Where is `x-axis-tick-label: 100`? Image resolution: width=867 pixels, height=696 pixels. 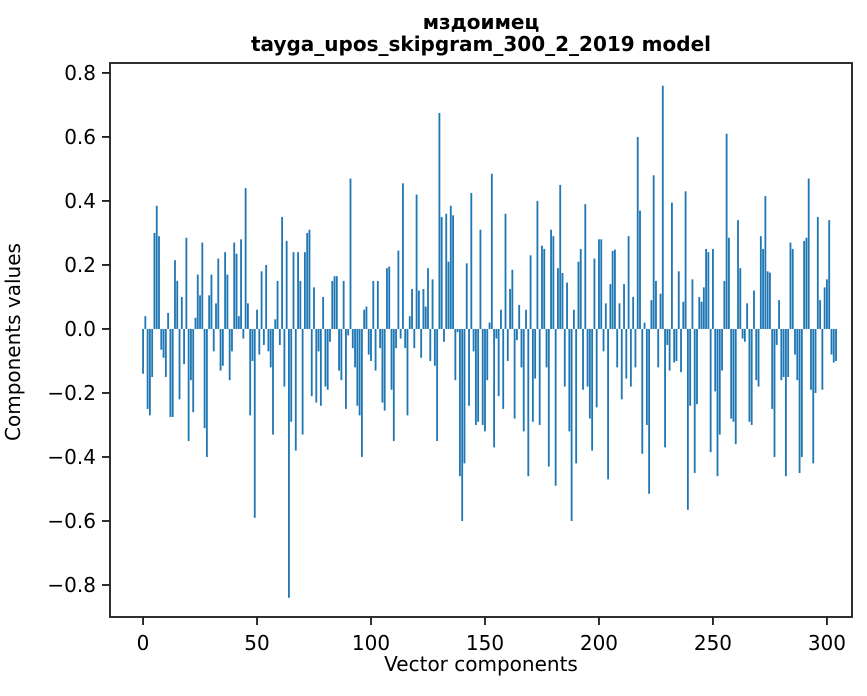
x-axis-tick-label: 100 is located at coordinates (371, 643).